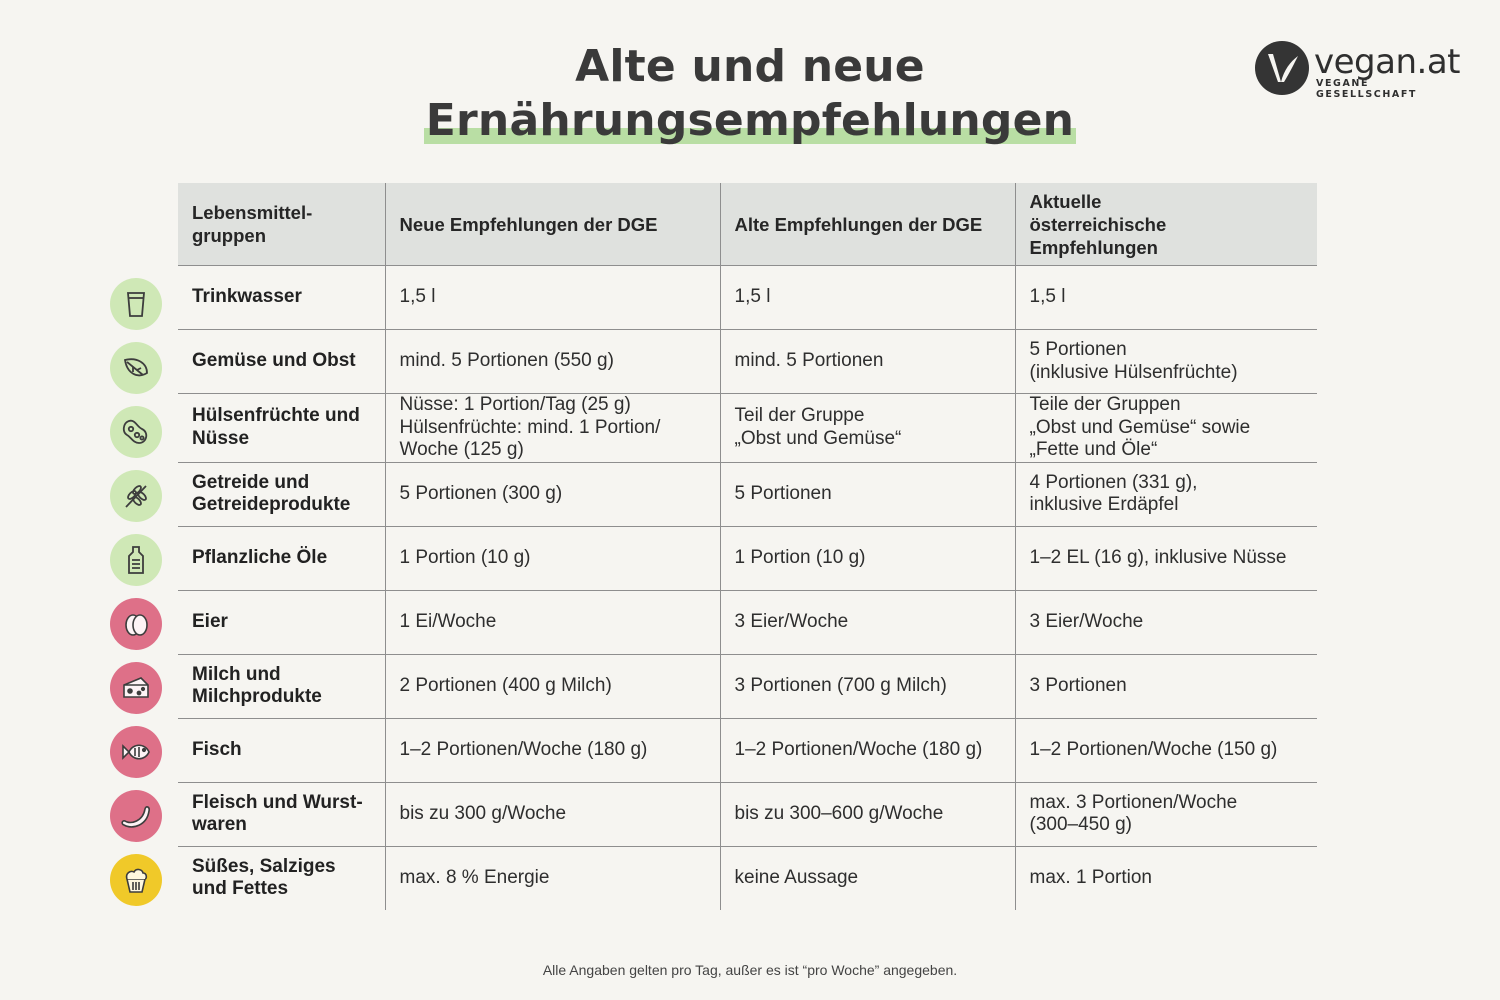  I want to click on title-line-1: Alte und neue, so click(750, 66).